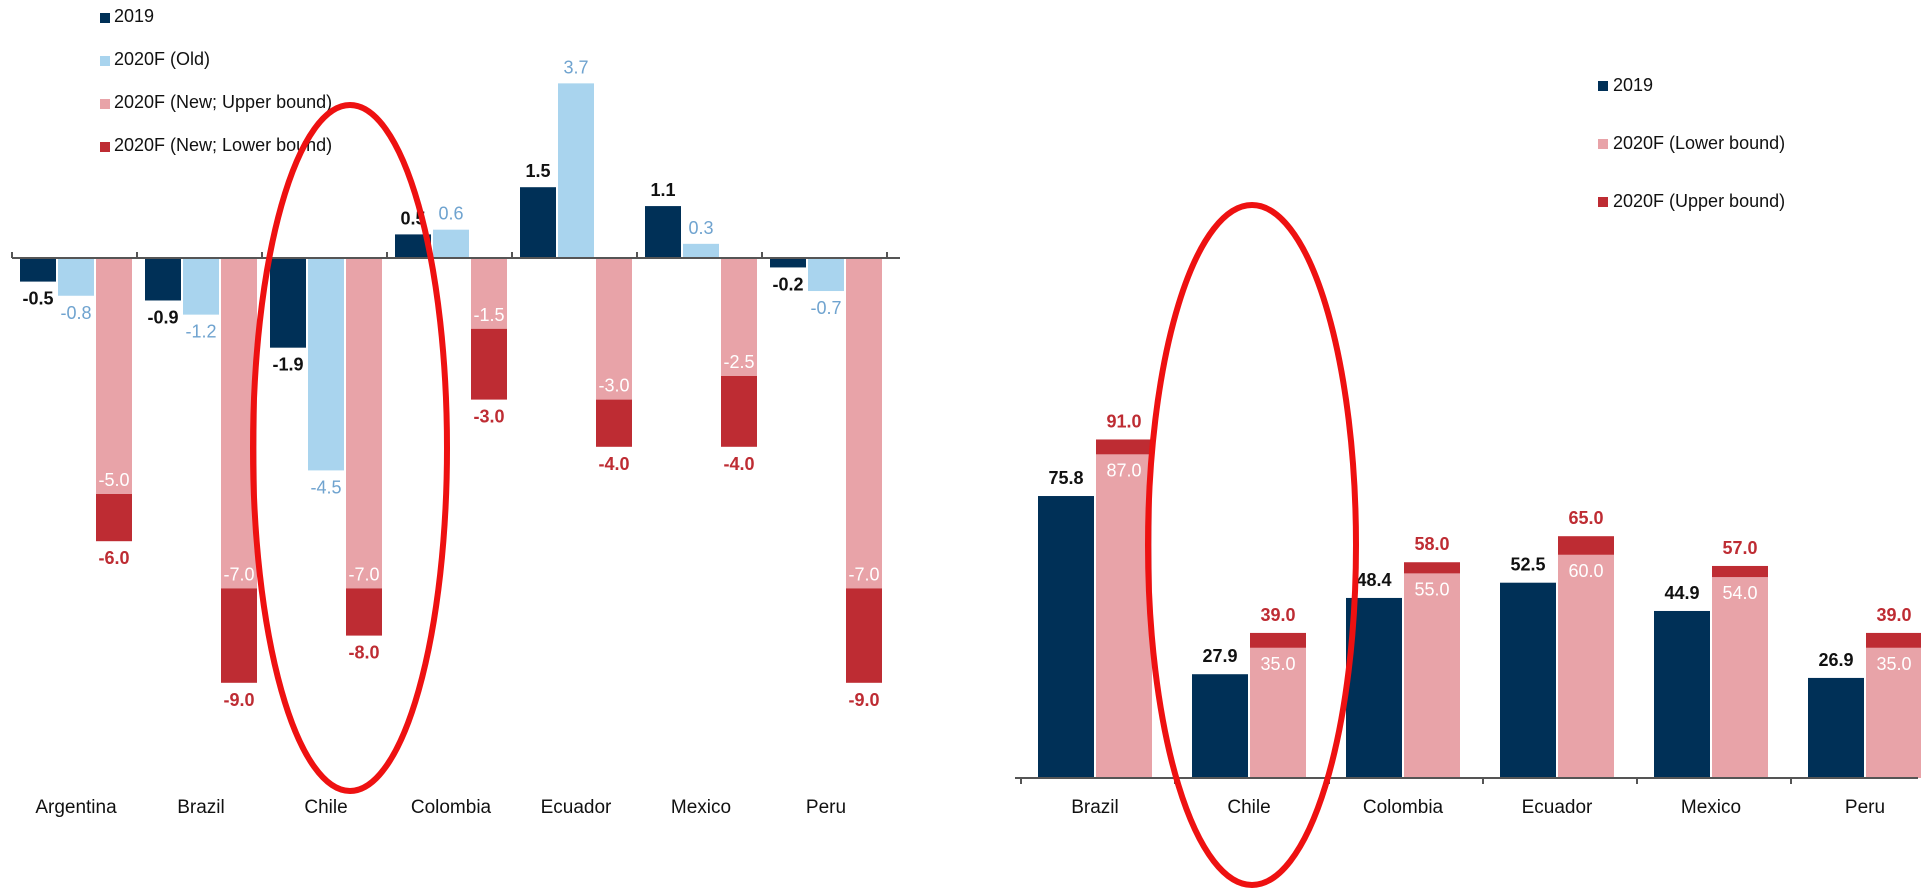 The image size is (1921, 890). Describe the element at coordinates (113, 480) in the screenshot. I see `value-label-upper-bound-argentina: -5.0` at that location.